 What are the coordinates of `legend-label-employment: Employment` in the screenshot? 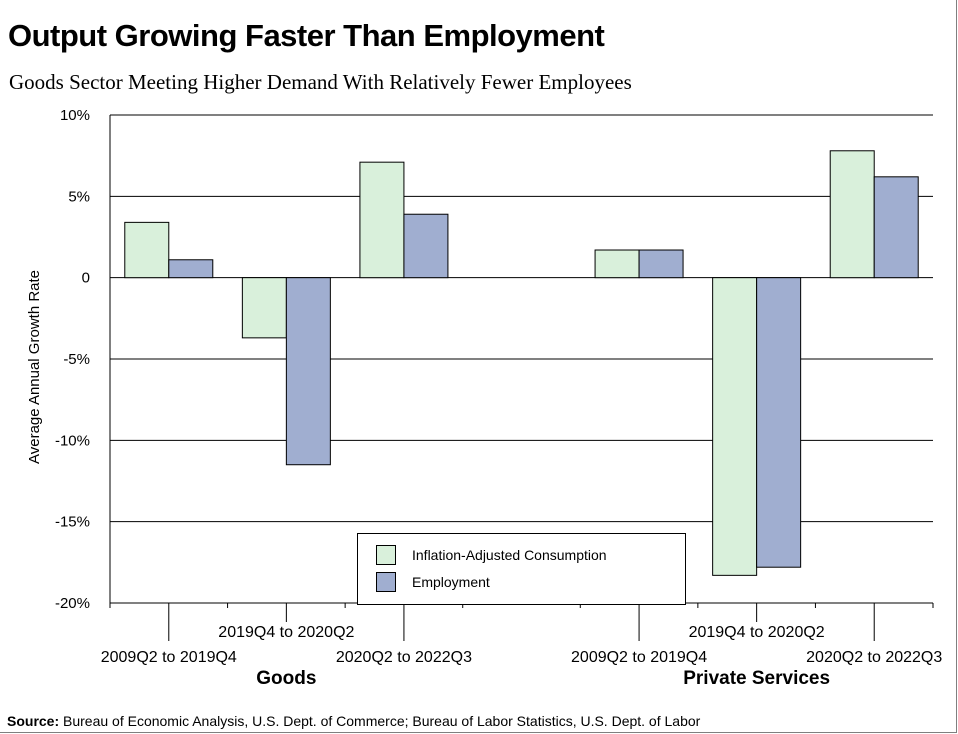 It's located at (451, 582).